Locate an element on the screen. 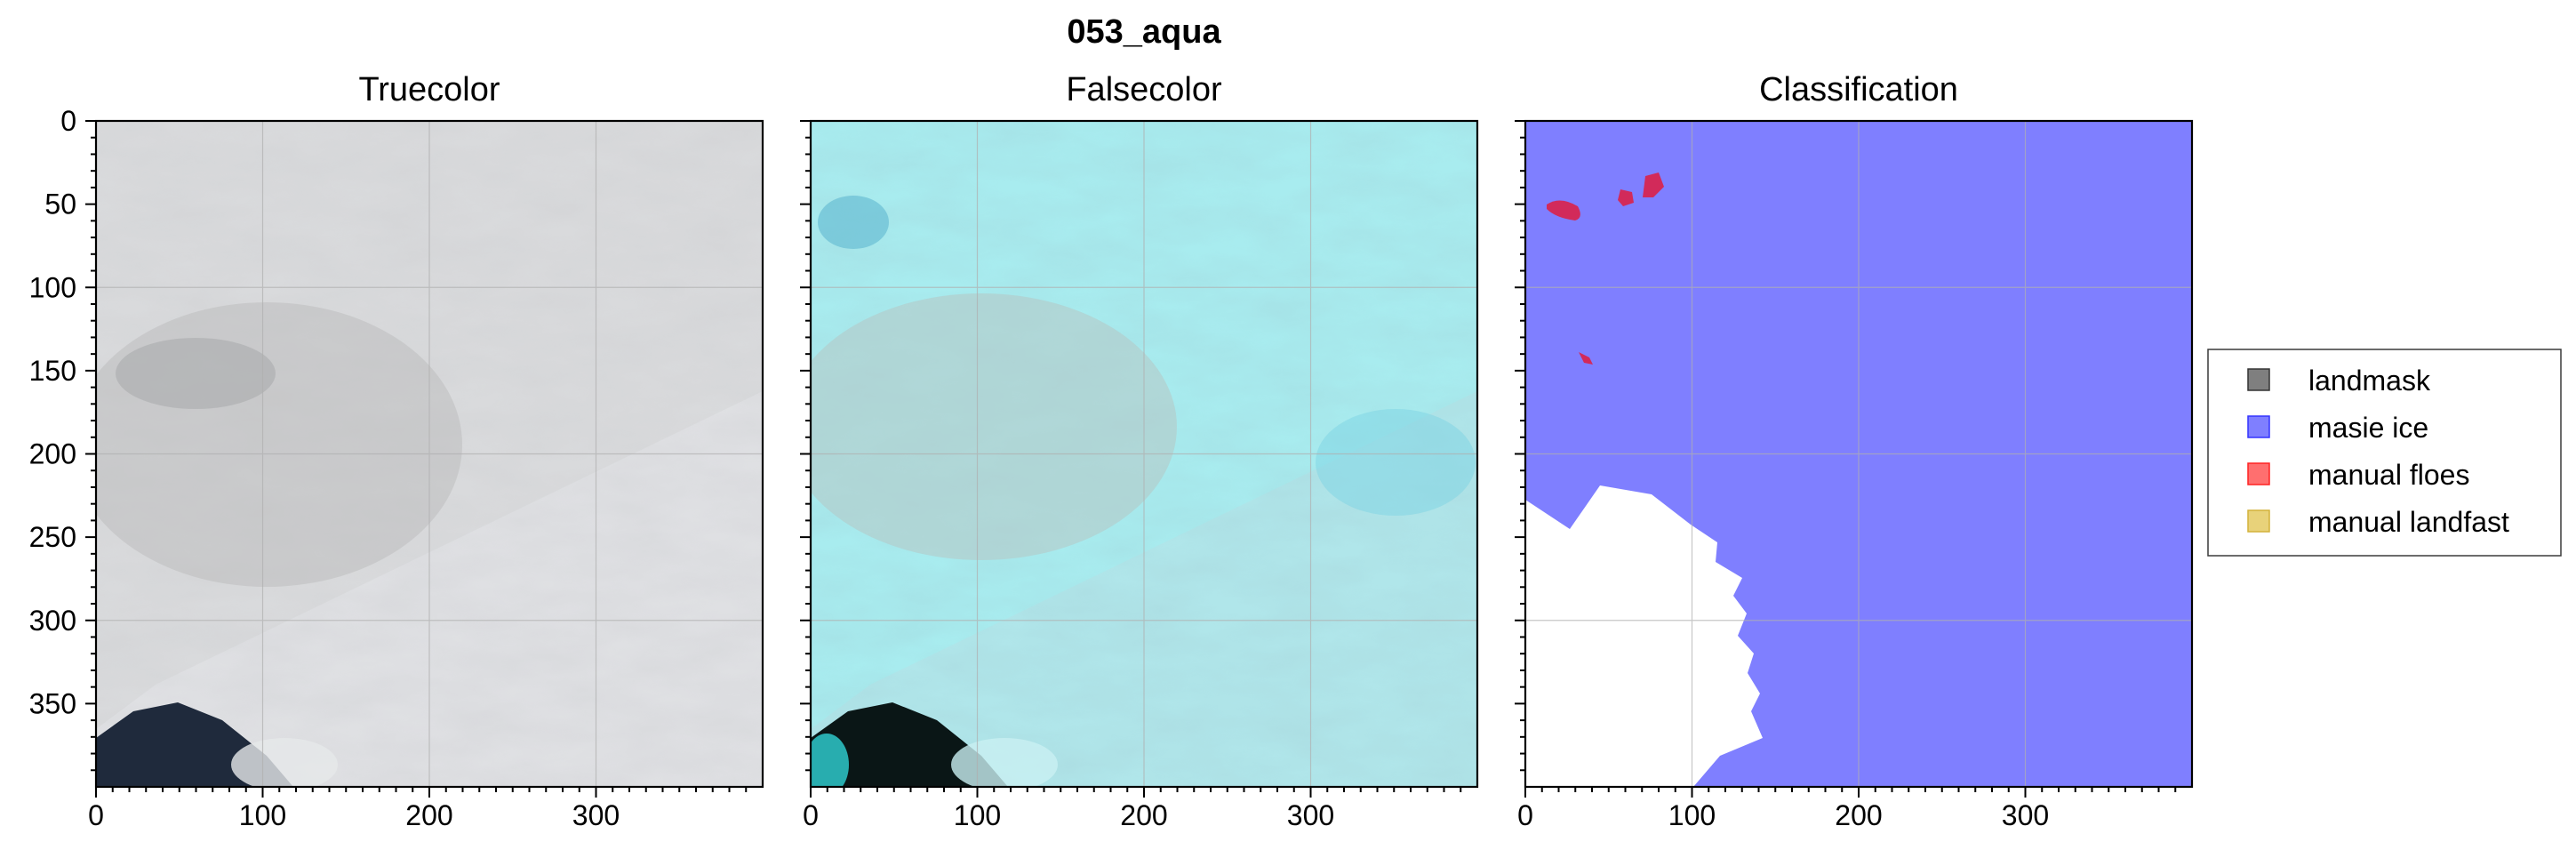 The width and height of the screenshot is (2576, 858). legend-swatch-landmask is located at coordinates (2258, 379).